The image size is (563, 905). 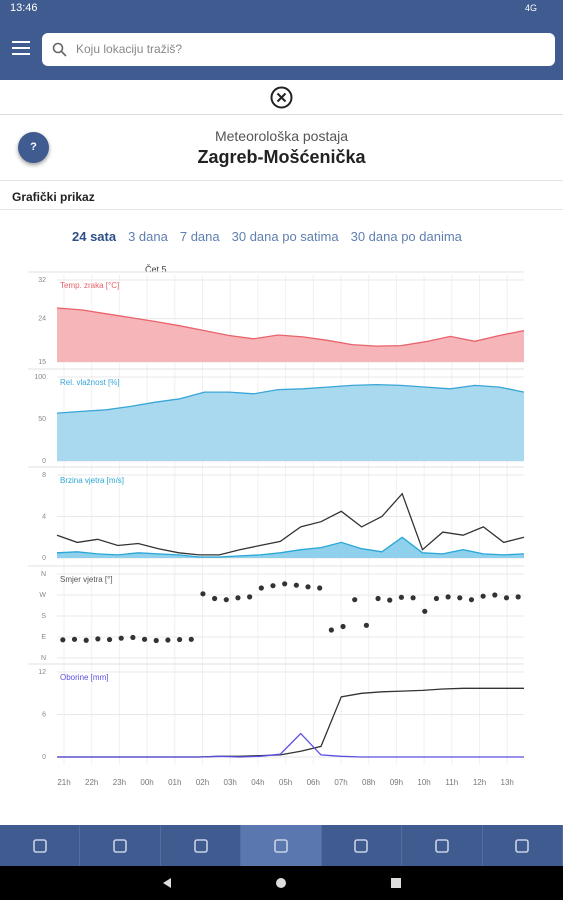 What do you see at coordinates (42, 362) in the screenshot?
I see `y-tick-label: 15` at bounding box center [42, 362].